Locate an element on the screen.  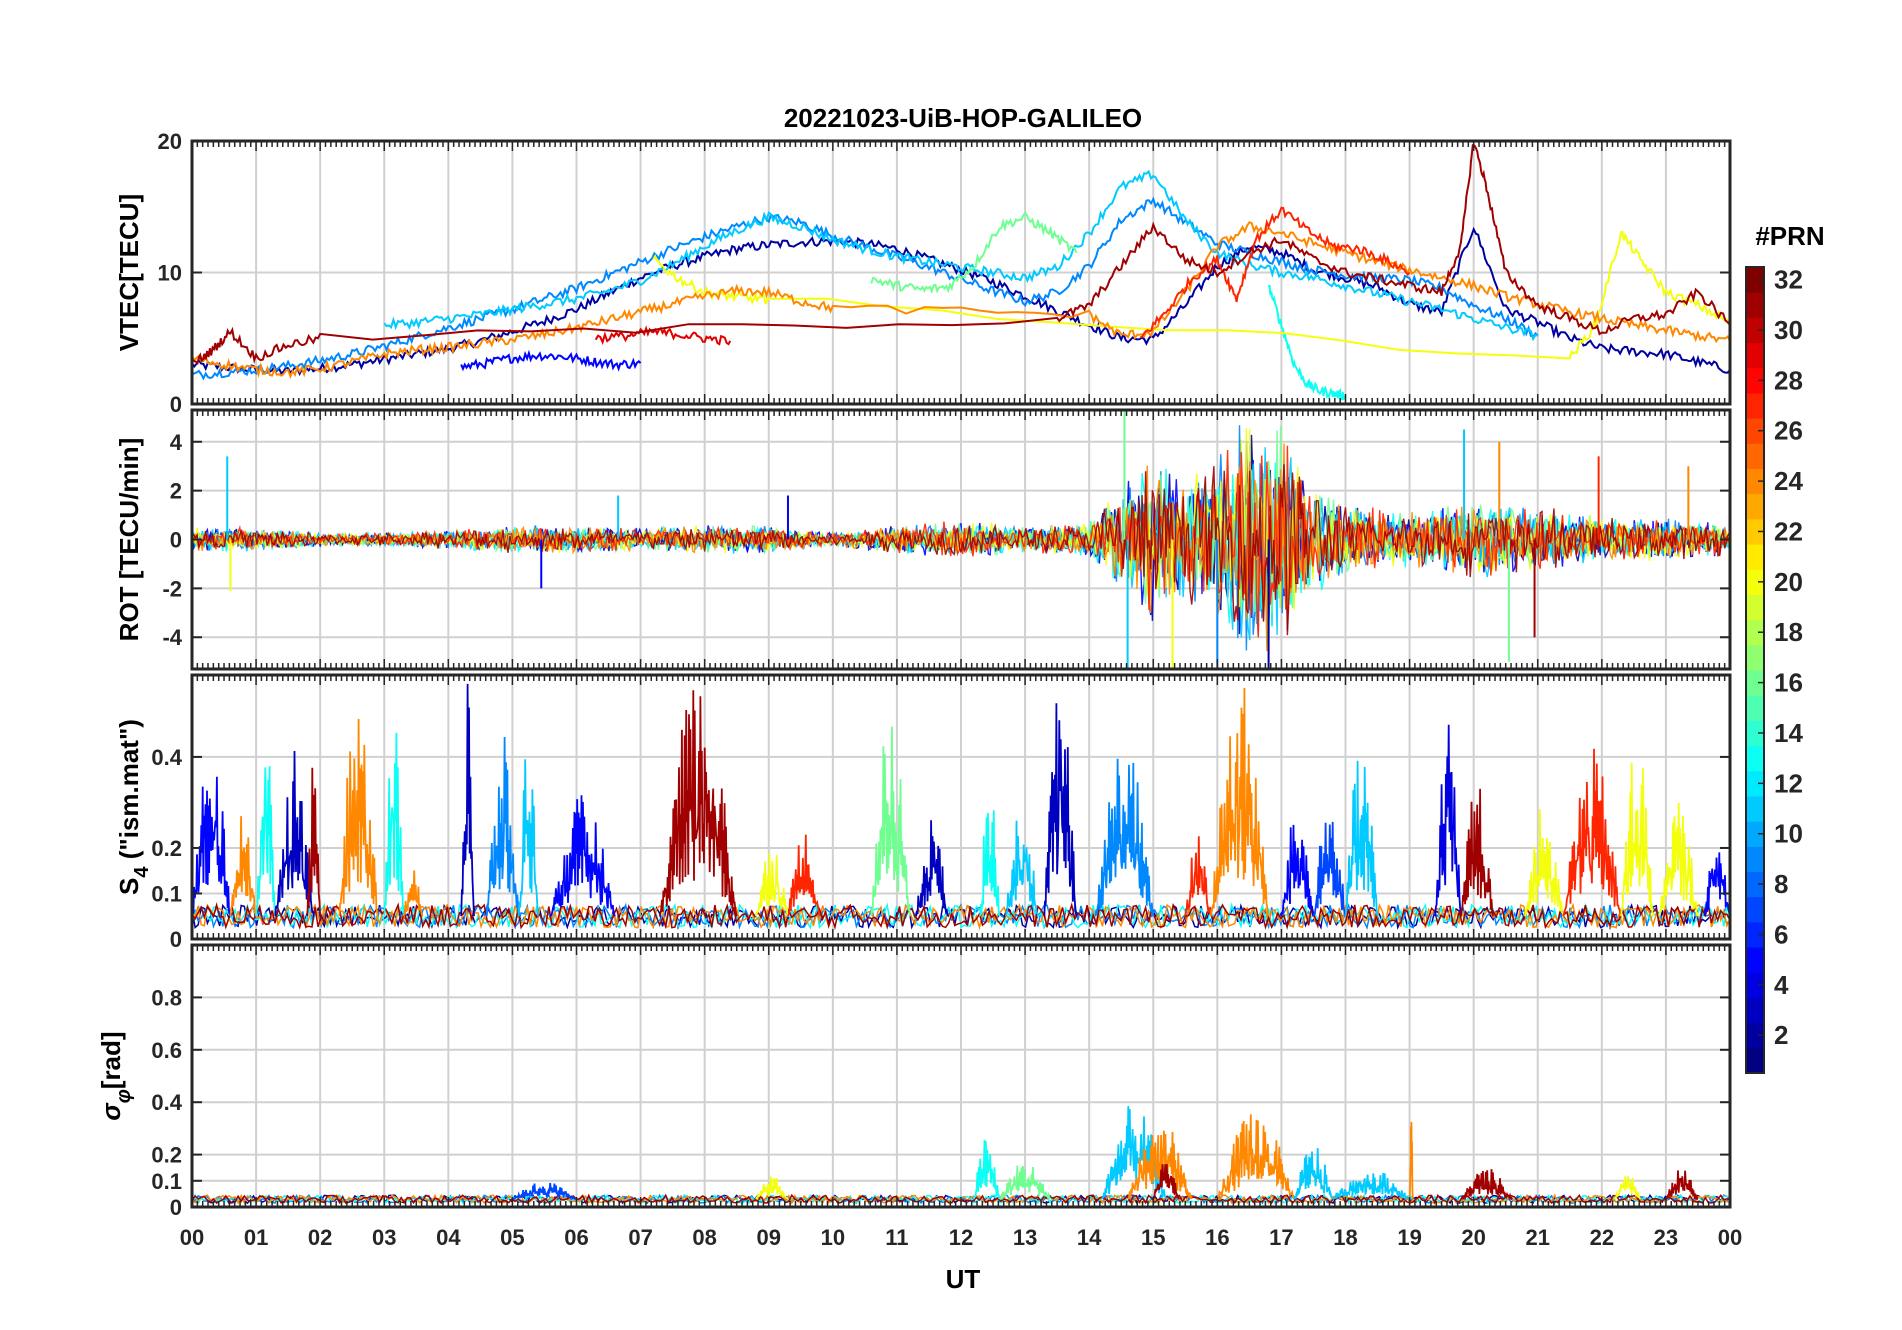
x-tick-label: 01 is located at coordinates (256, 1237).